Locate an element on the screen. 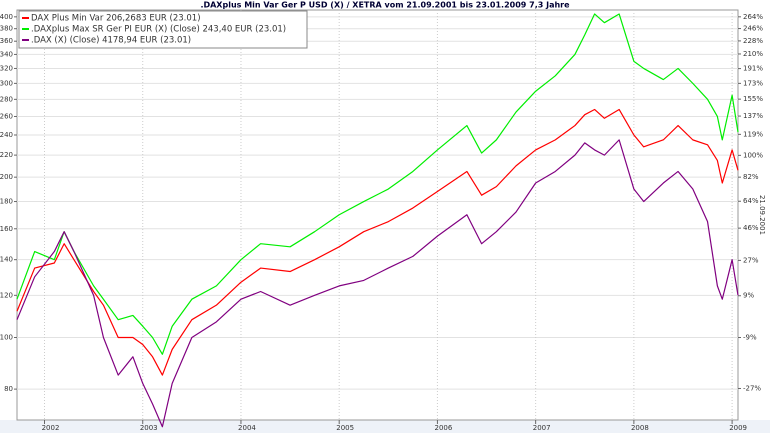 This screenshot has width=770, height=437. y2-tick-label: 137% is located at coordinates (753, 116).